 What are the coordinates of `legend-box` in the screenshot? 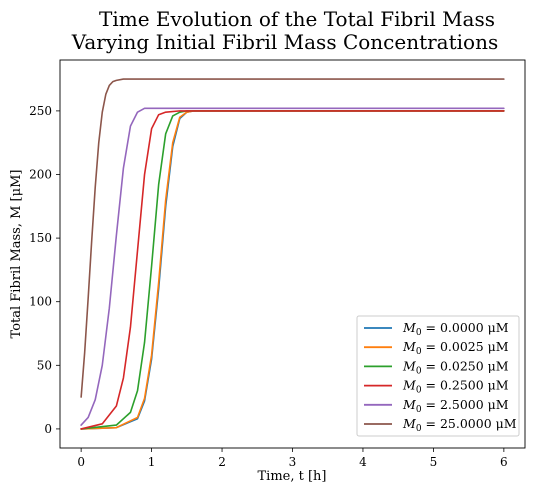 It's located at (438, 376).